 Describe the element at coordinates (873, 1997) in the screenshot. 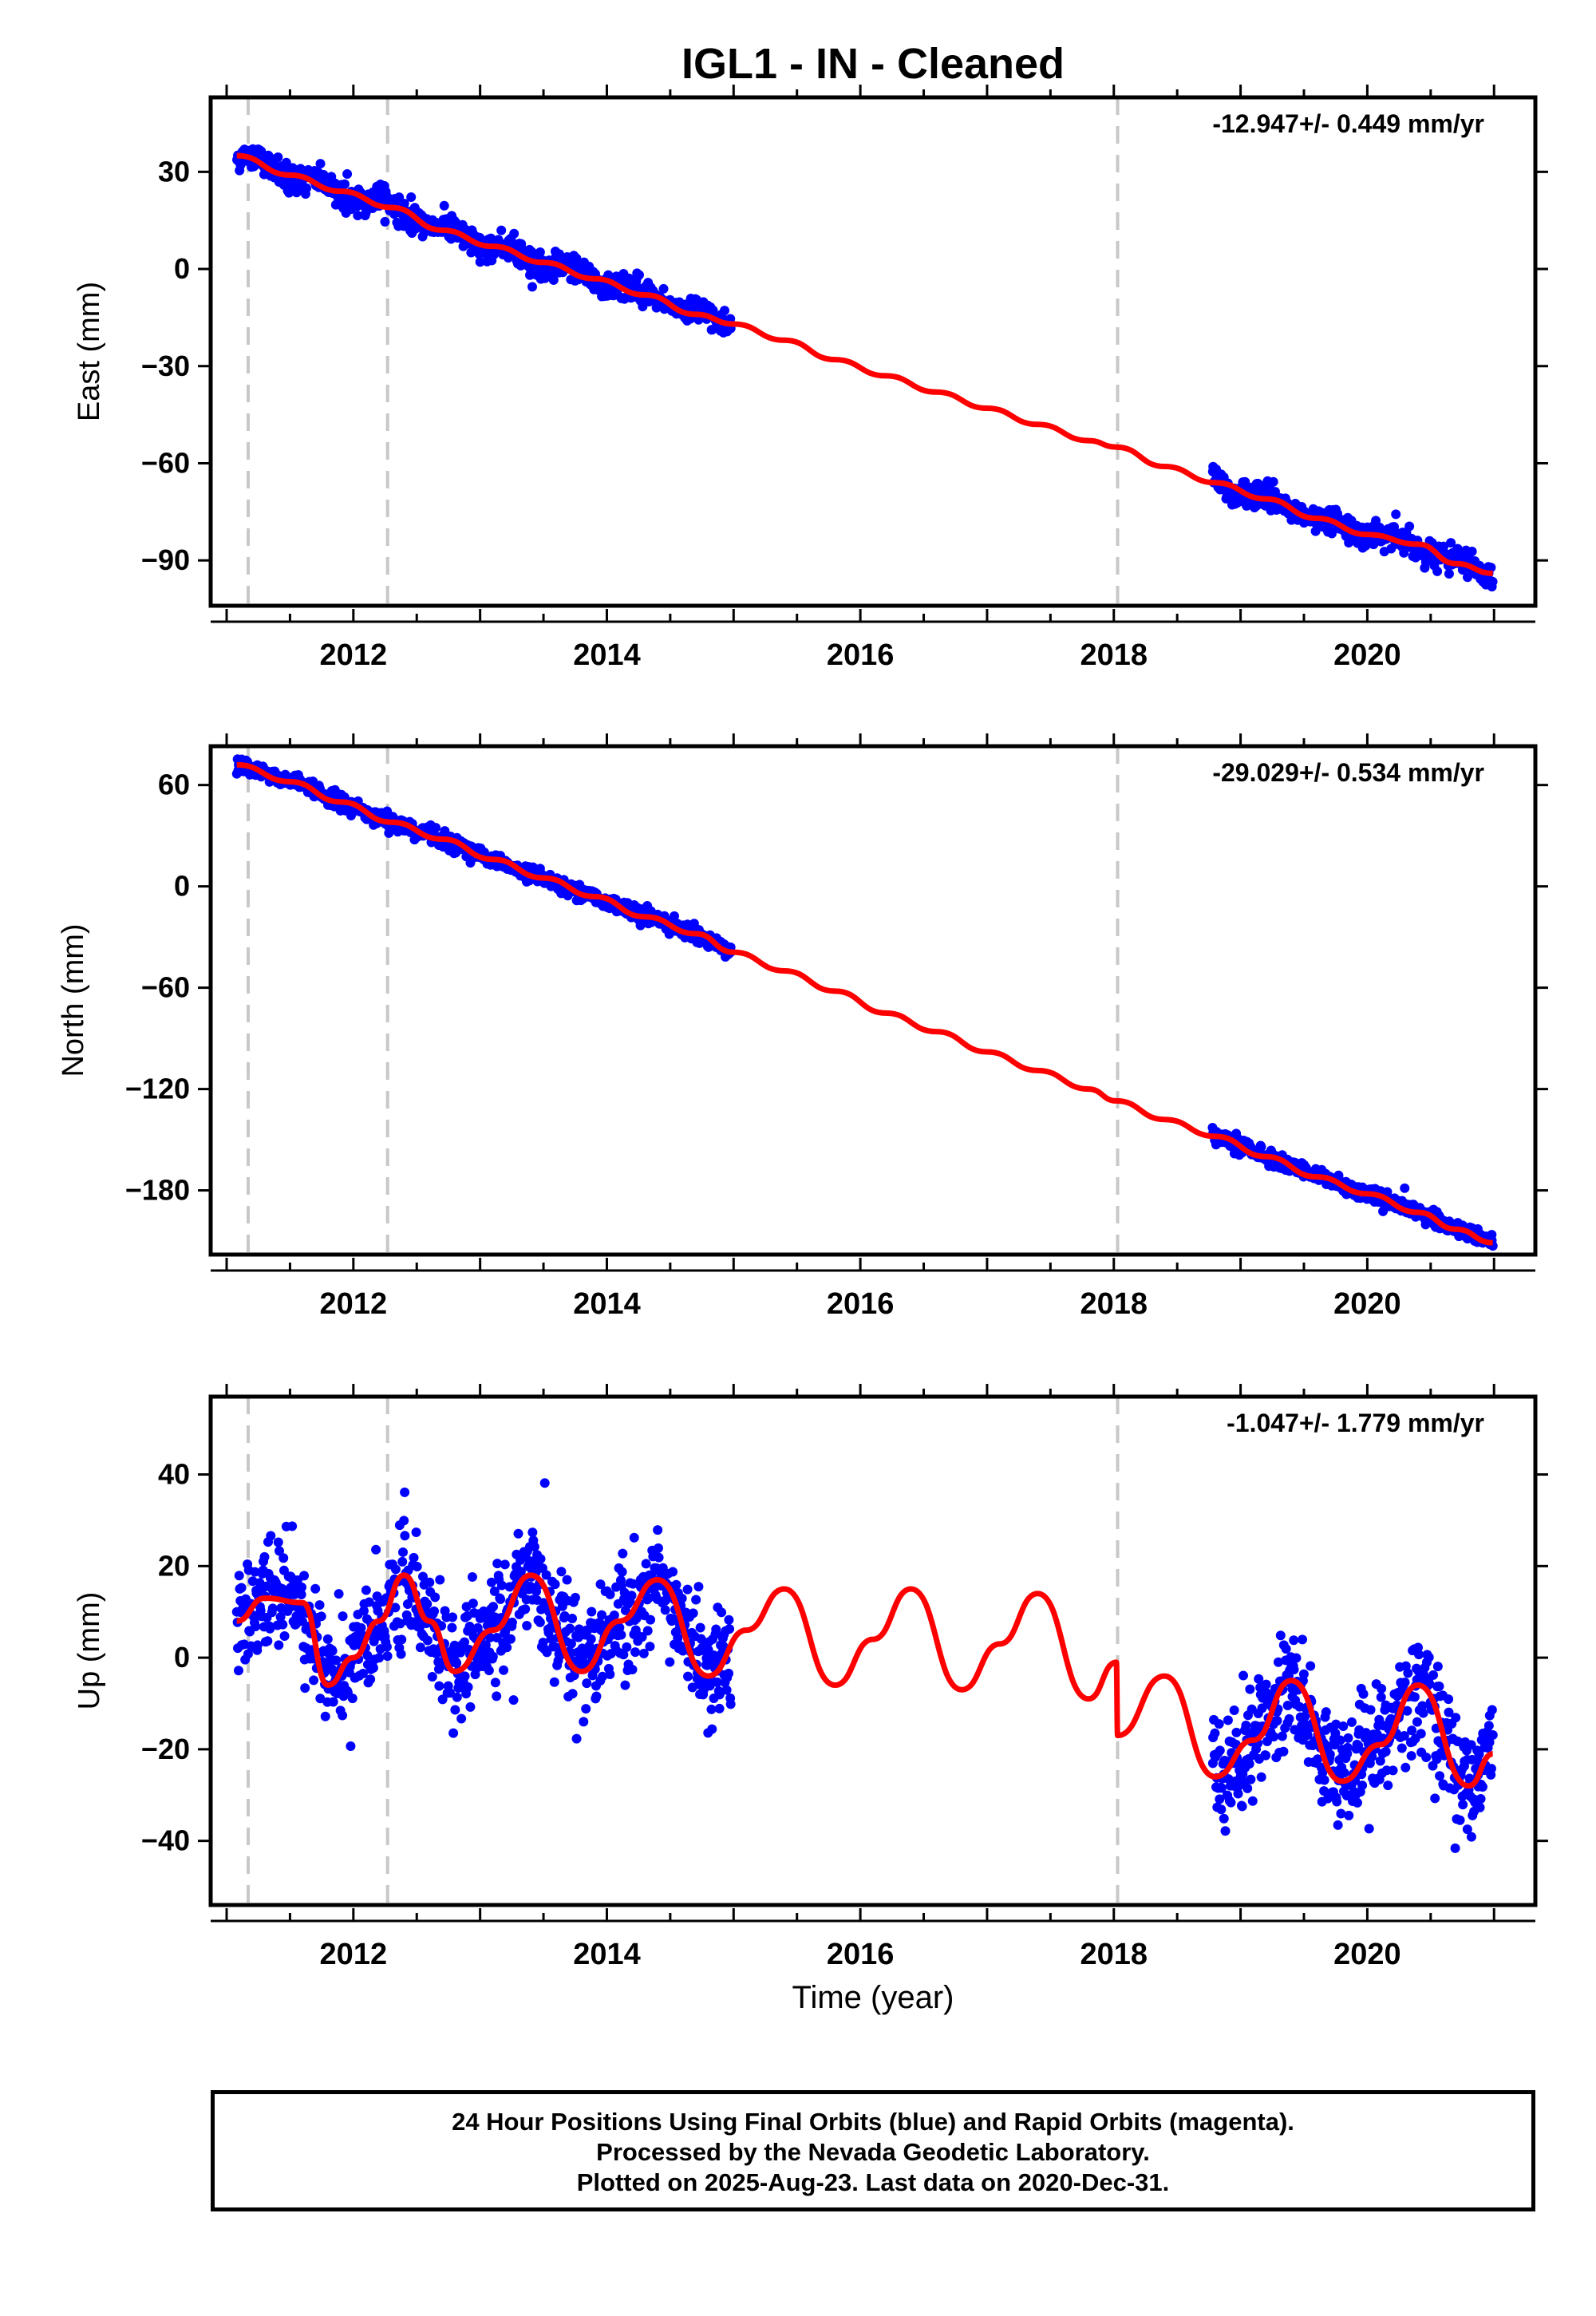

I see `x-axis-label: Time (year)` at that location.